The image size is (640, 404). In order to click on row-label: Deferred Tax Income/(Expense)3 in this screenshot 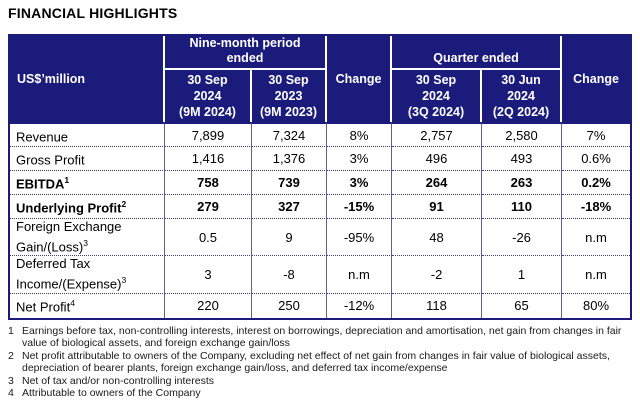, I will do `click(87, 275)`.